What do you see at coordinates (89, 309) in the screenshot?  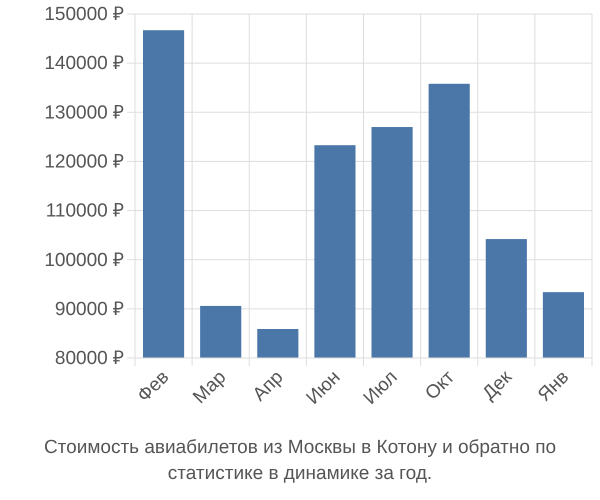 I see `y-tick-label: 90000 ₽` at bounding box center [89, 309].